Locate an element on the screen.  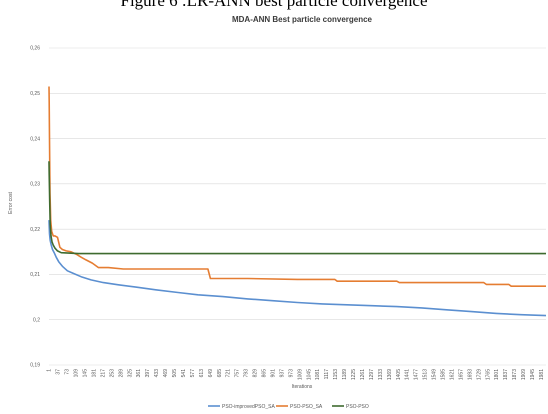
x-tick-label: 1189 is located at coordinates (345, 374).